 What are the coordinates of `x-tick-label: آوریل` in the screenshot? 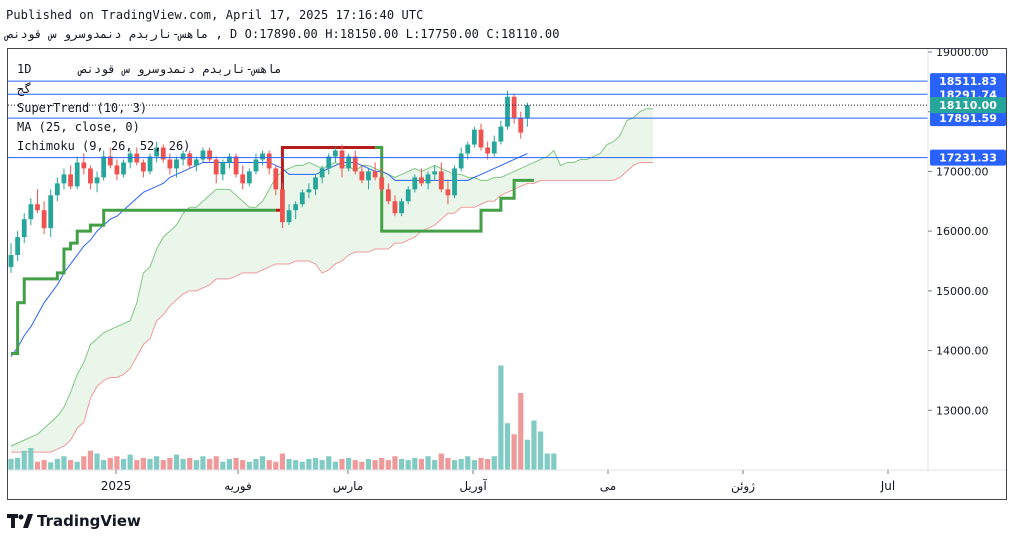 It's located at (473, 486).